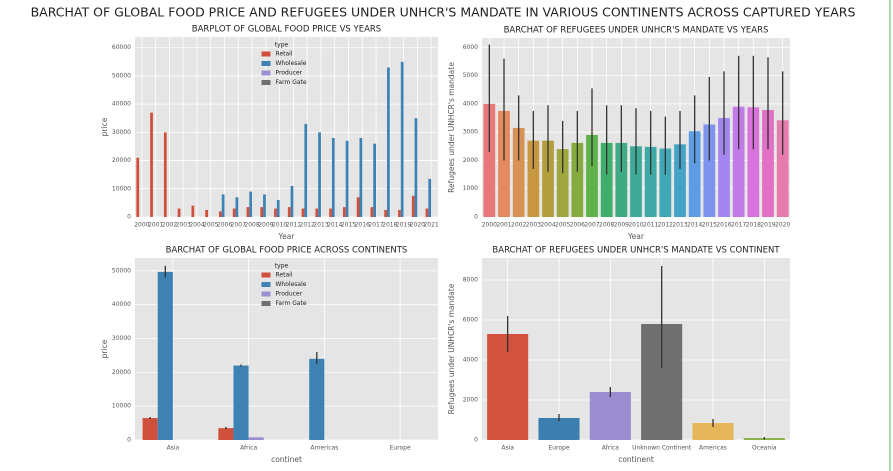 The height and width of the screenshot is (471, 893). I want to click on x-tick-label: 2020, so click(782, 225).